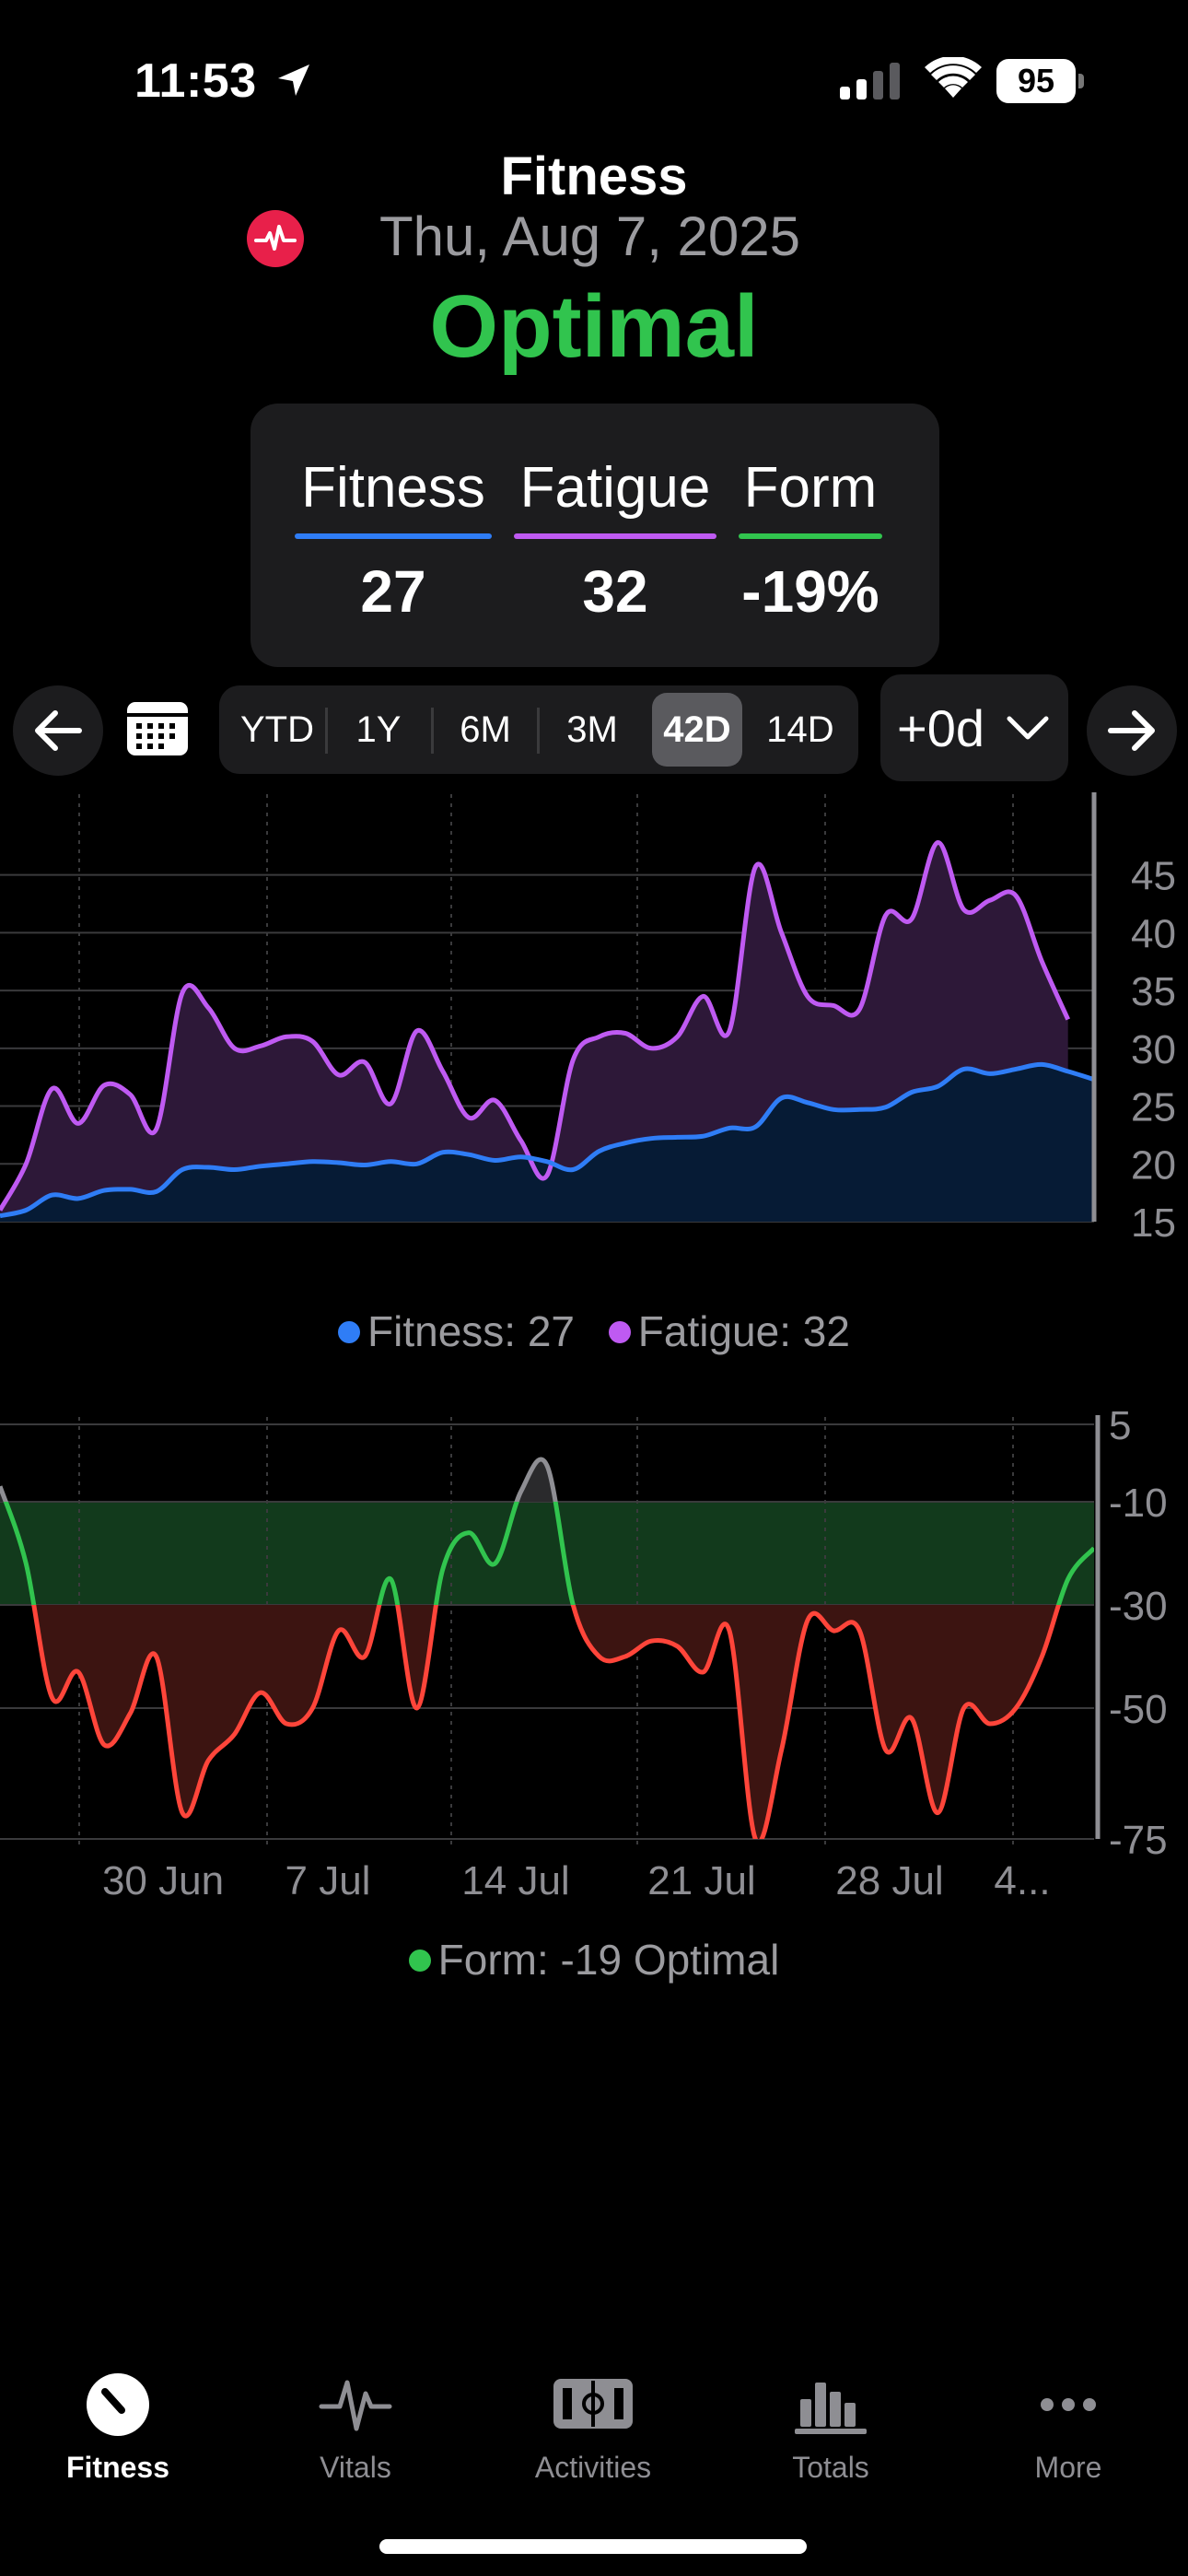  I want to click on tab-vitals: Vitals, so click(355, 2412).